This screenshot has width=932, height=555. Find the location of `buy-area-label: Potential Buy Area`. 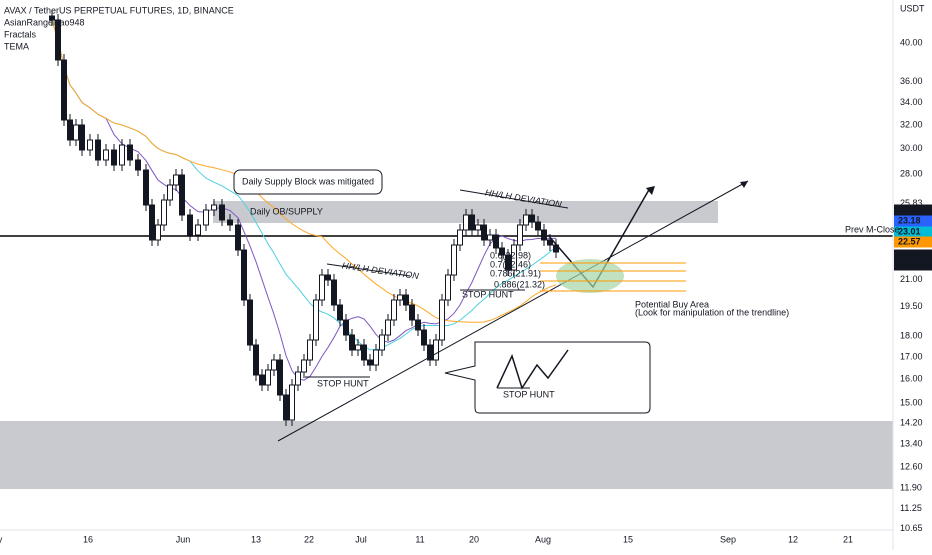

buy-area-label: Potential Buy Area is located at coordinates (672, 304).